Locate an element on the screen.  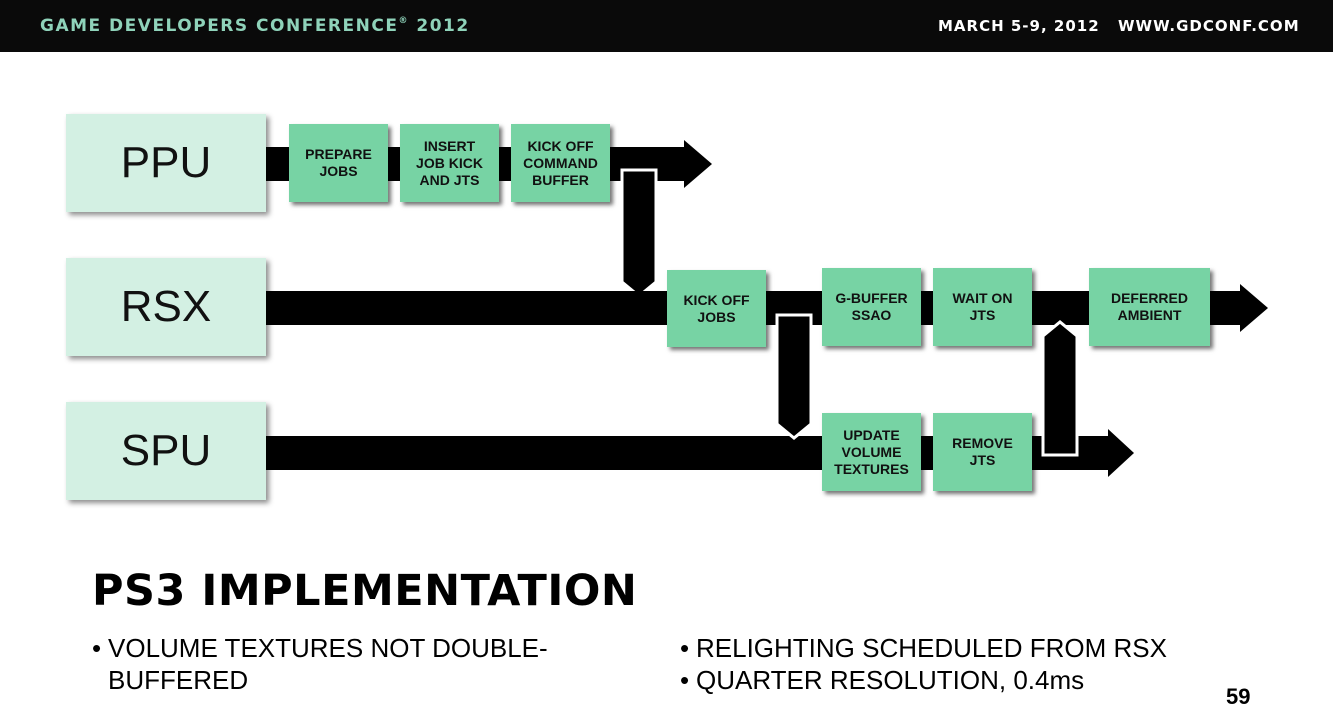
bullet-right-2: • QUARTER RESOLUTION, 0.4ms is located at coordinates (882, 680).